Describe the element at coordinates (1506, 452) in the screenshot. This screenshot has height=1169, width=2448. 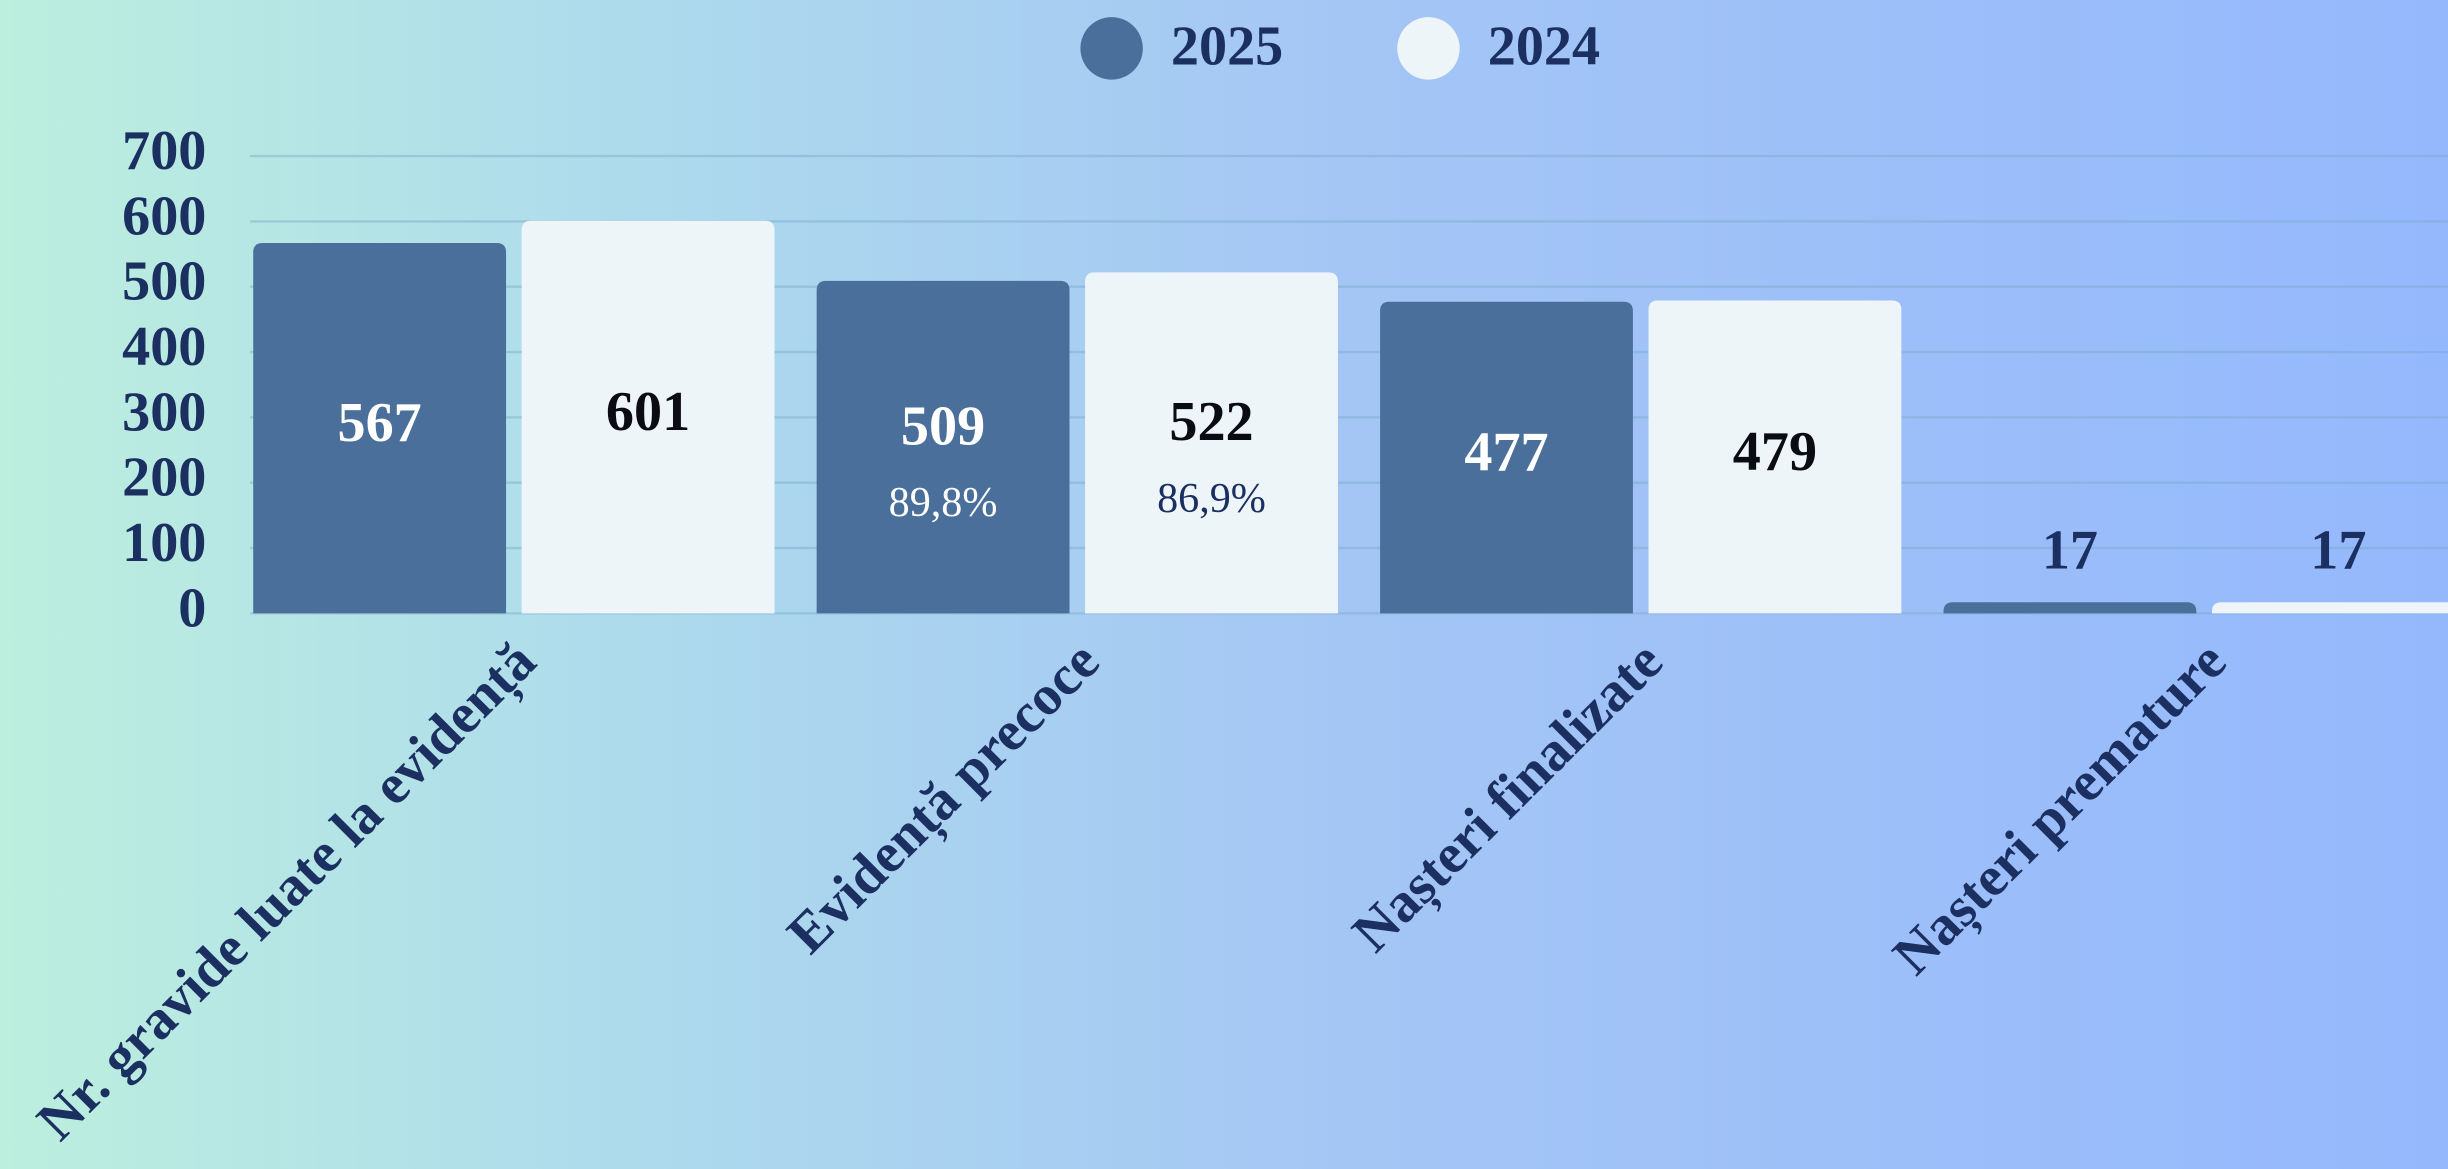
I see `value-label: 477` at that location.